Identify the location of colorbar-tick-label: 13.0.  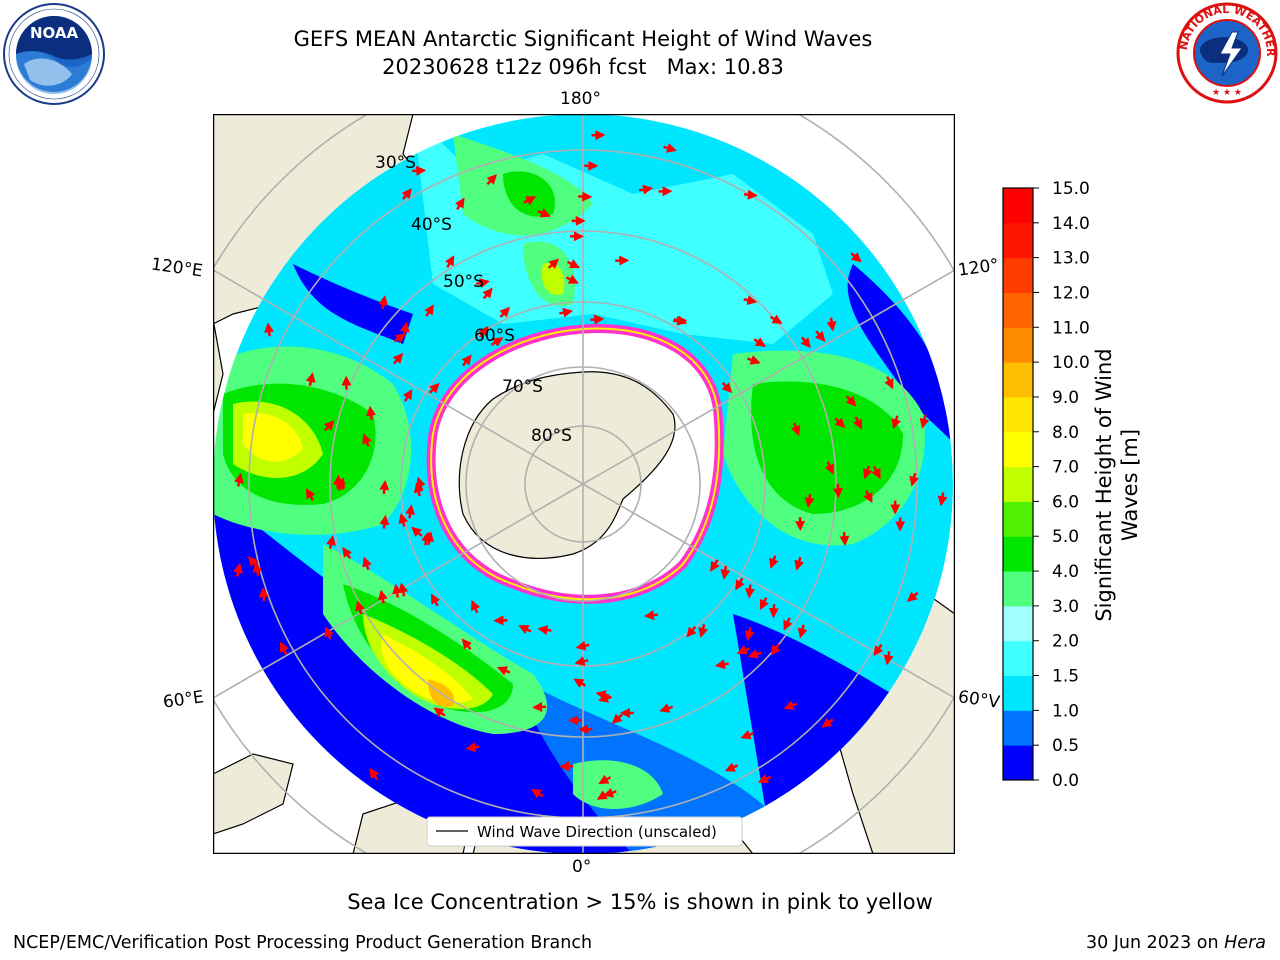
(1071, 259).